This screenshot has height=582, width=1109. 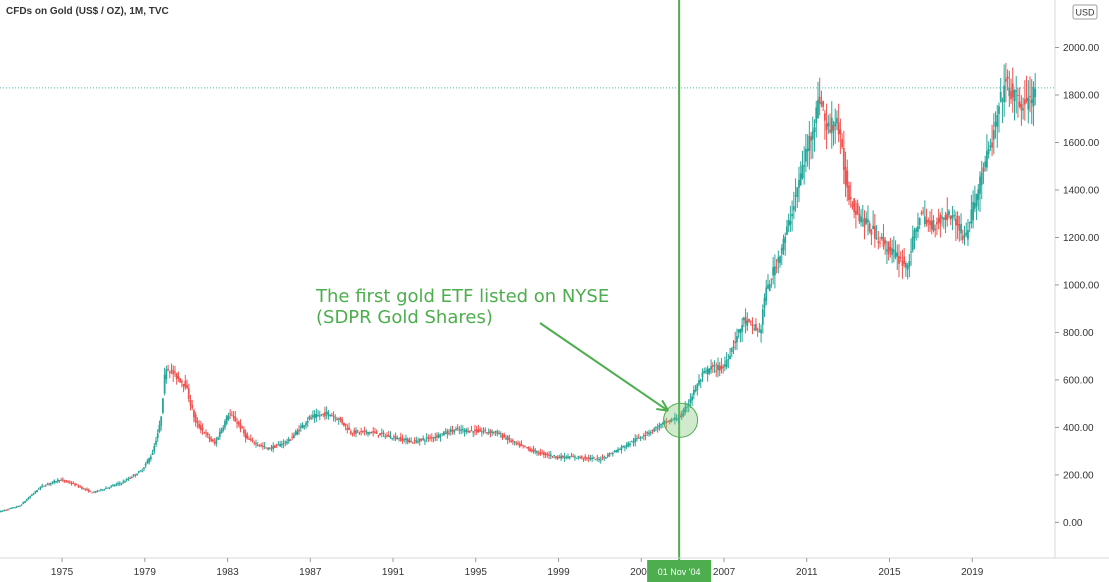 I want to click on time-tick-label: 1983, so click(x=227, y=572).